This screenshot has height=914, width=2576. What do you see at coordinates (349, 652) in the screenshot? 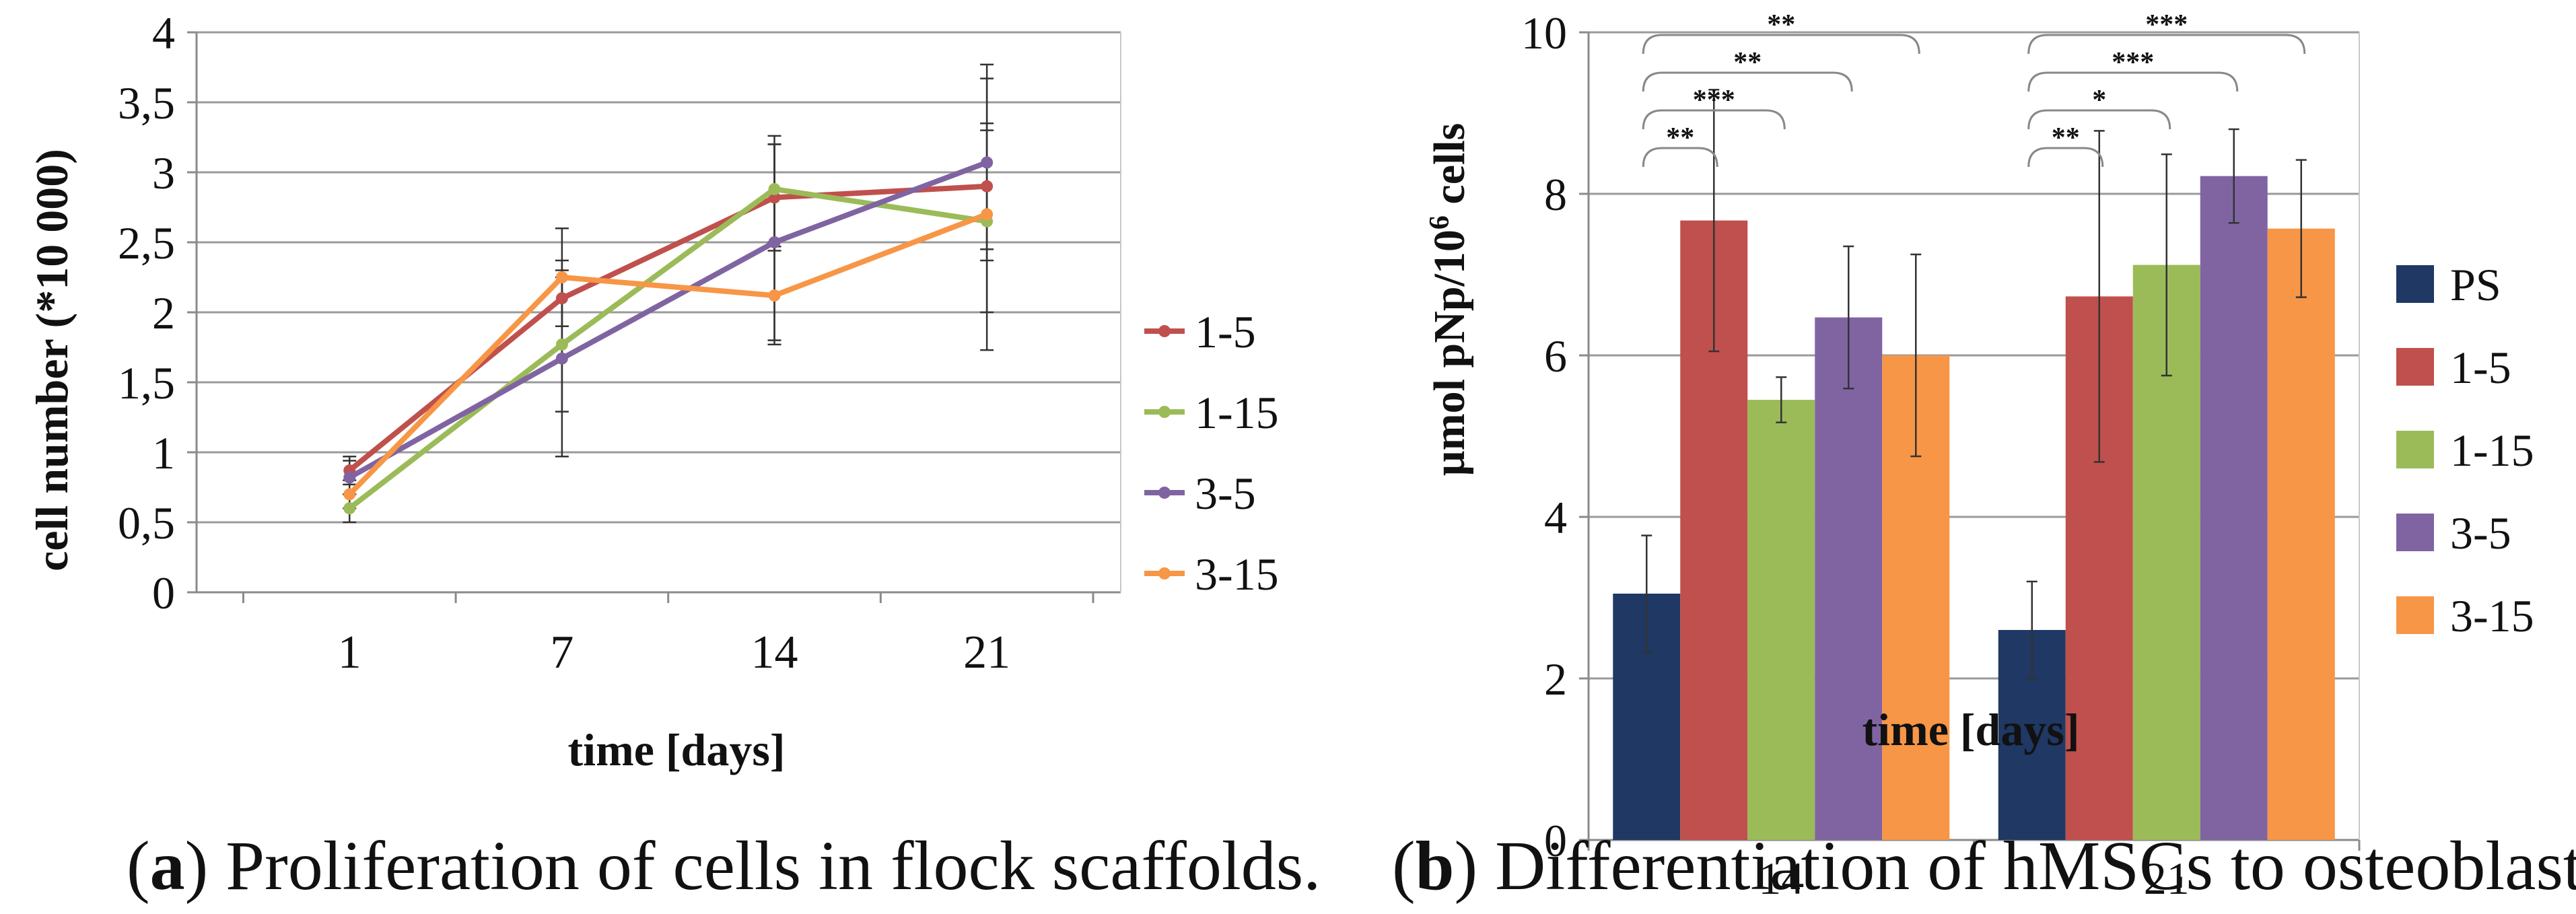
I see `chart-a-x-tick-label: 1` at bounding box center [349, 652].